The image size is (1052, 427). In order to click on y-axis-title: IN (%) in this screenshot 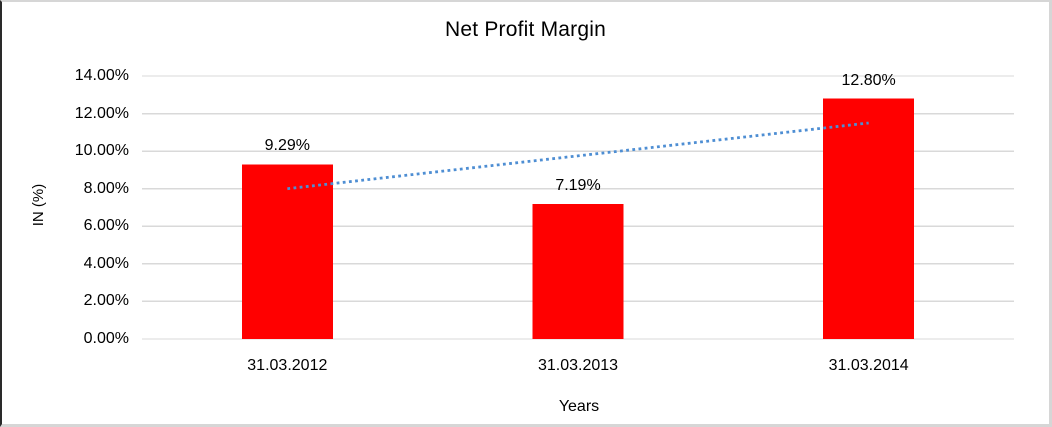, I will do `click(38, 205)`.